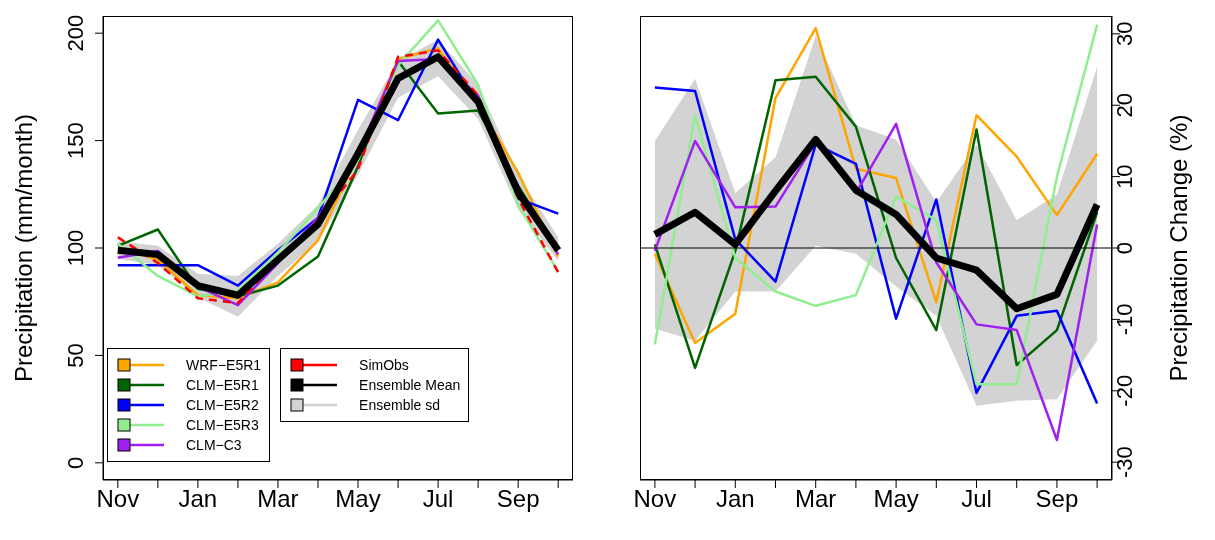 This screenshot has width=1215, height=540. Describe the element at coordinates (75, 33) in the screenshot. I see `y-tick-label: 200` at that location.